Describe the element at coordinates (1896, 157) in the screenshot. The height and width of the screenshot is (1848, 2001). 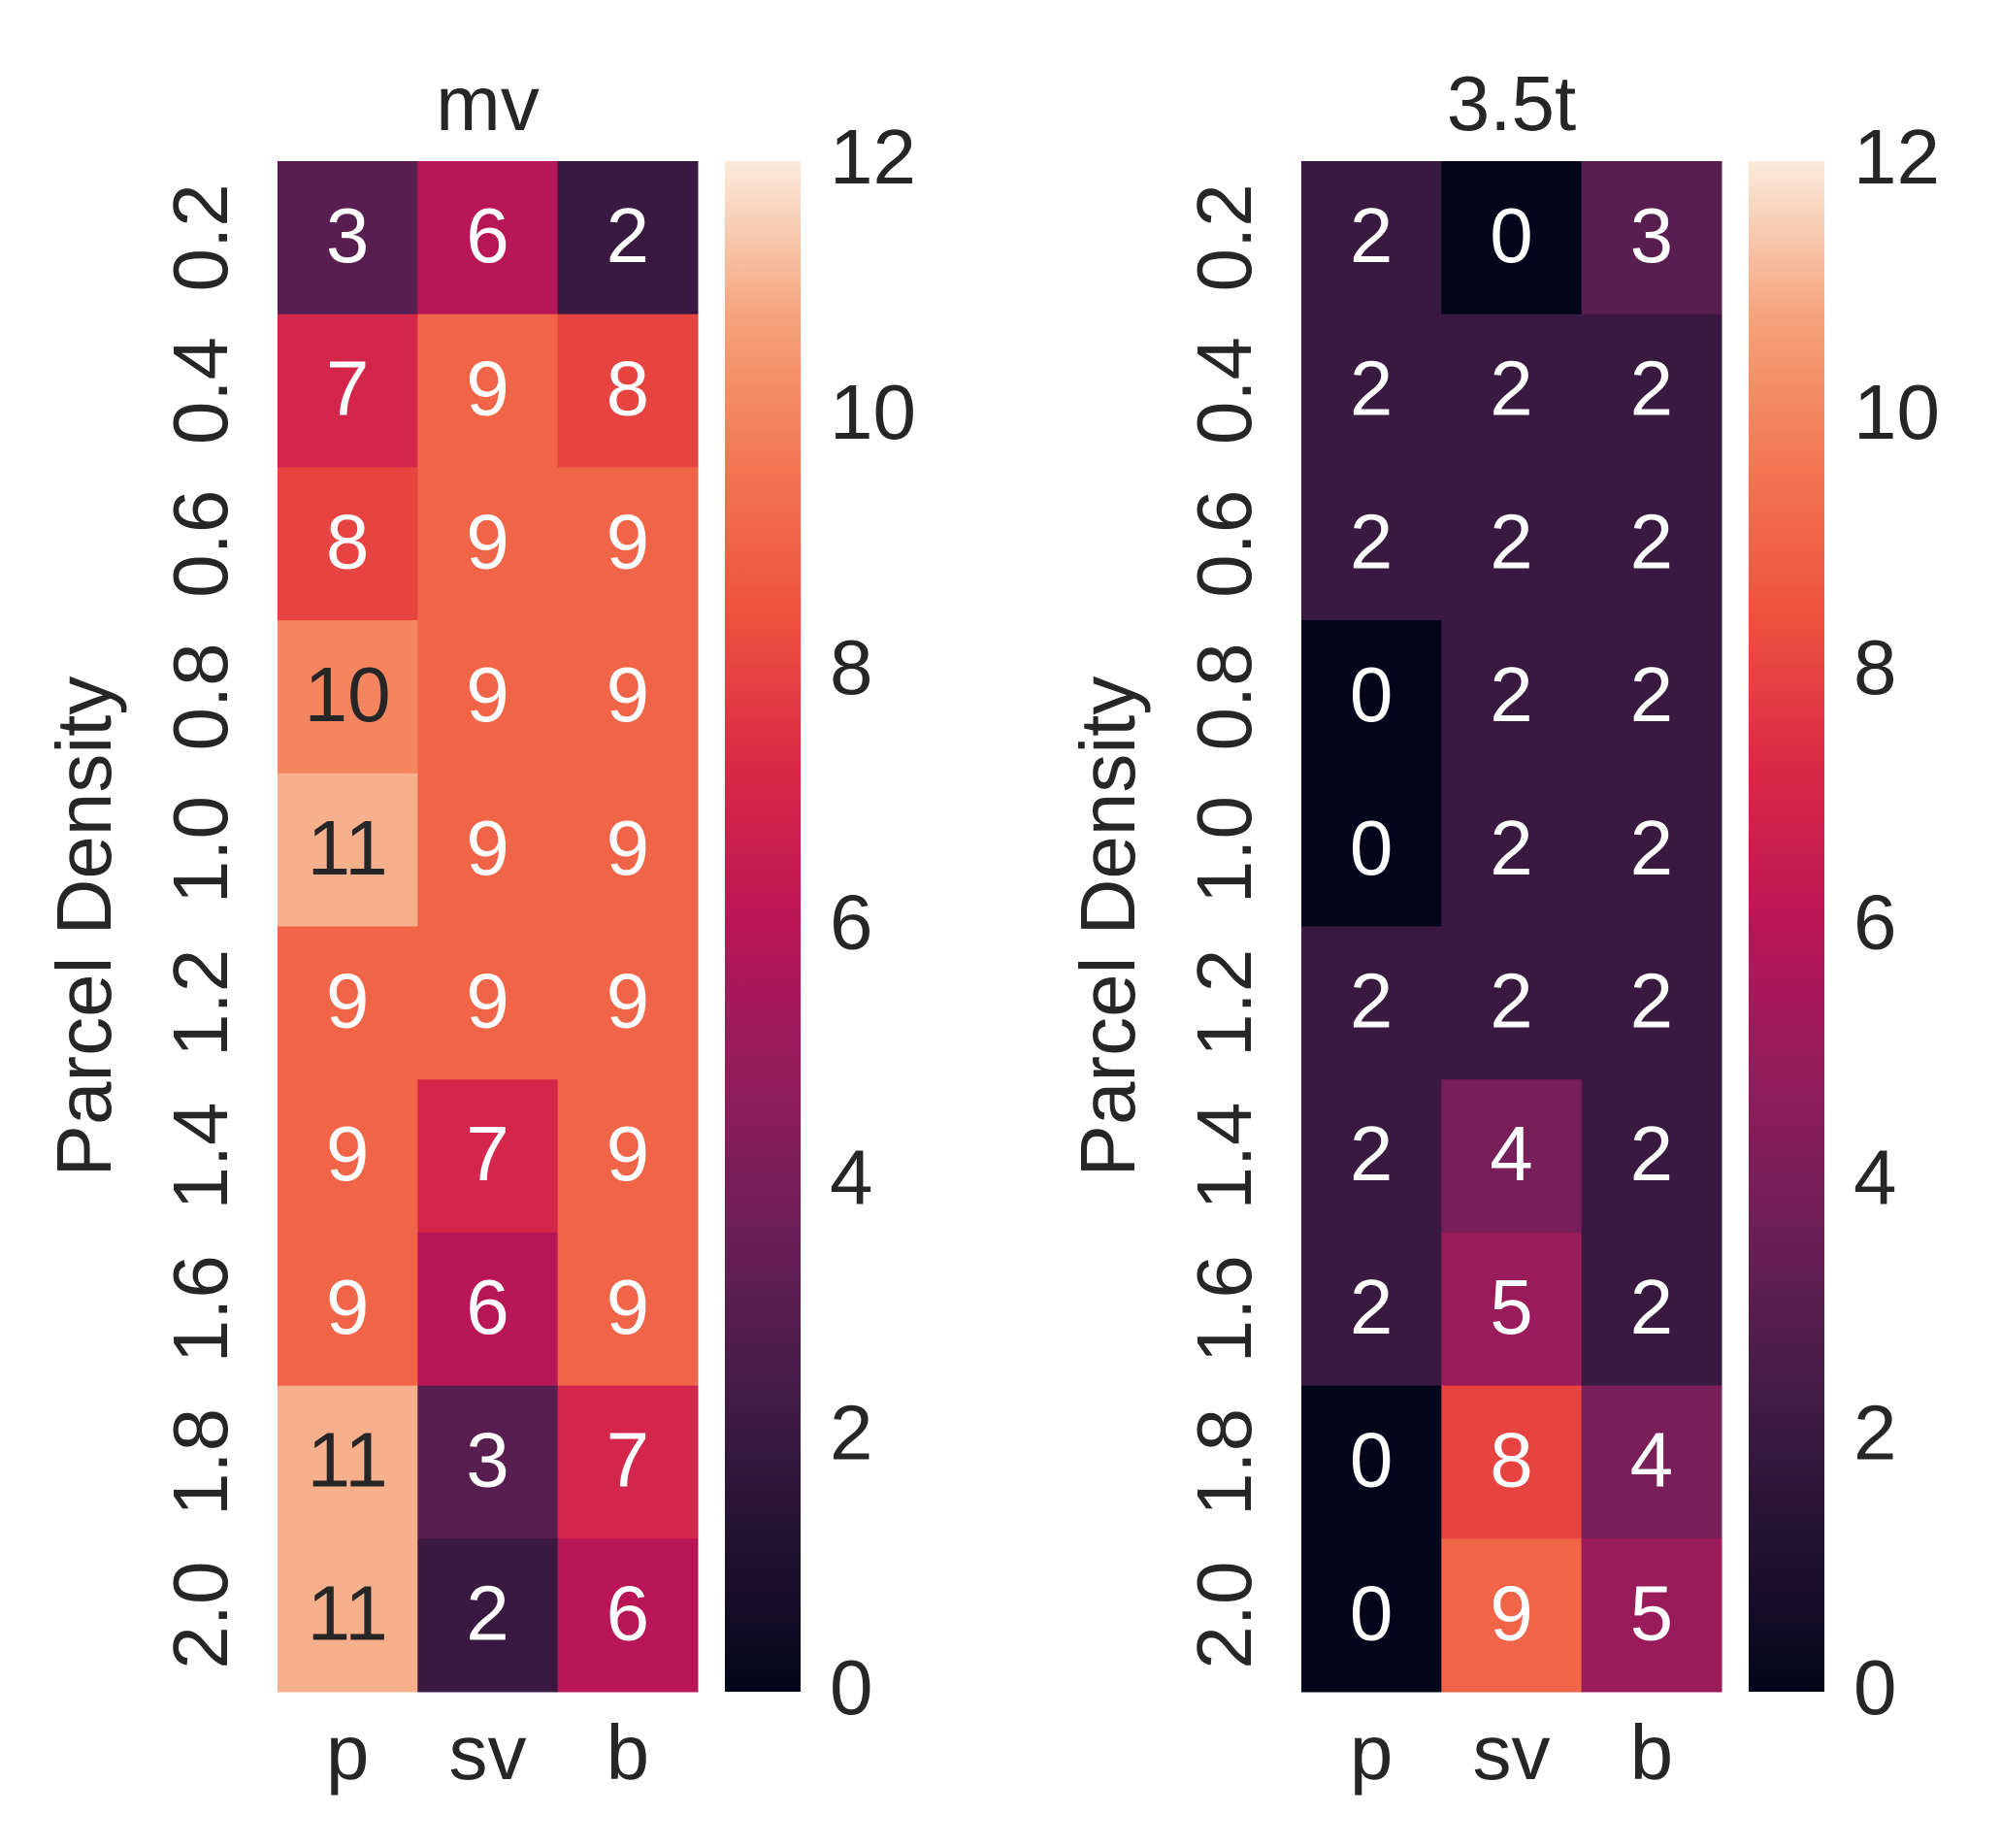
I see `colorbar-tick-label: 12` at that location.